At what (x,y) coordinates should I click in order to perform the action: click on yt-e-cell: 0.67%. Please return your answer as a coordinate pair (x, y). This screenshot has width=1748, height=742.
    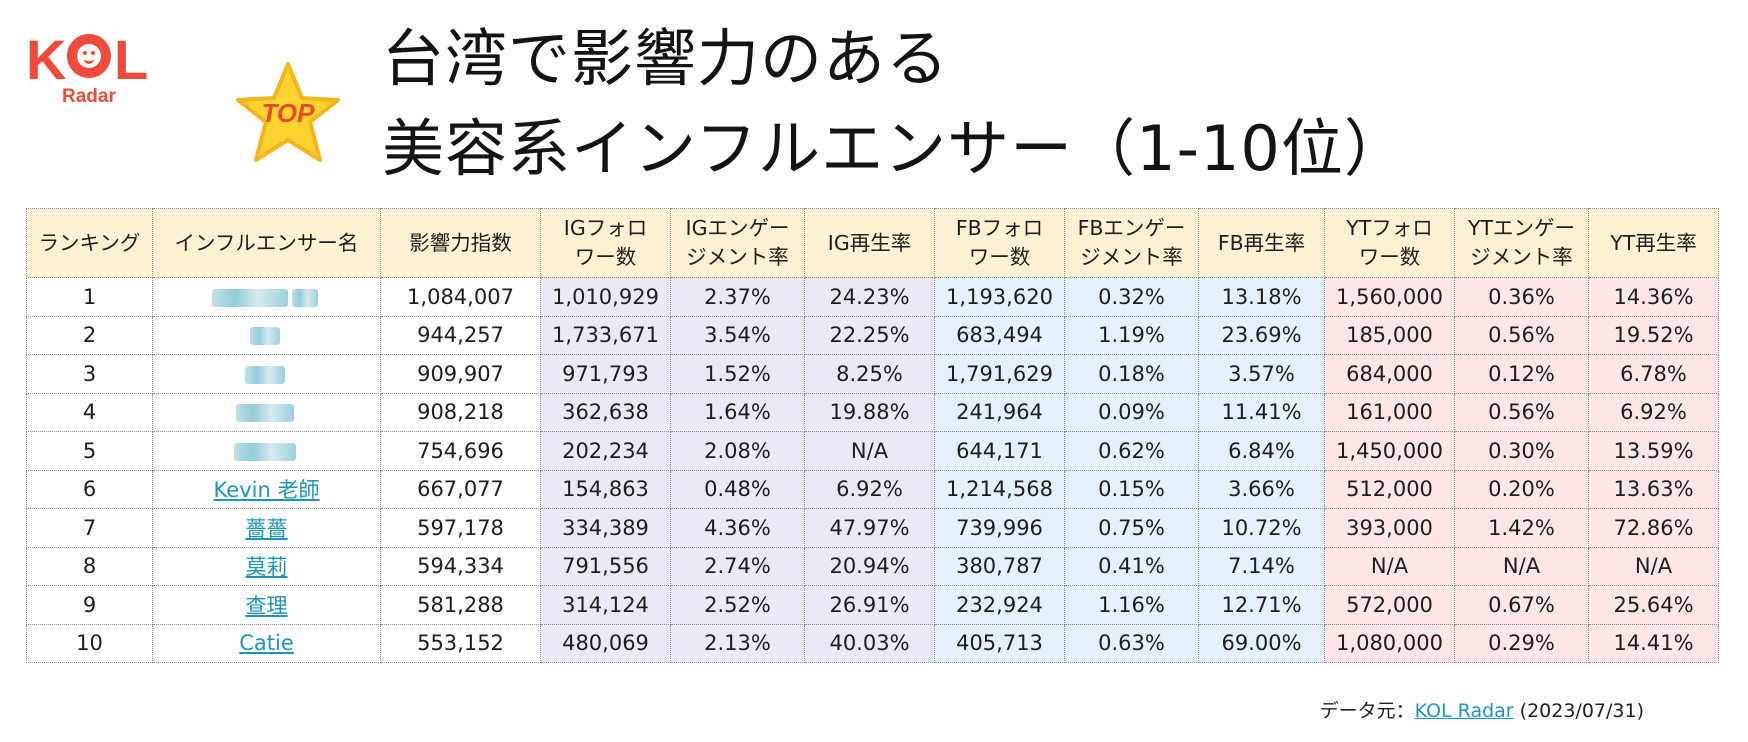
    Looking at the image, I should click on (1521, 605).